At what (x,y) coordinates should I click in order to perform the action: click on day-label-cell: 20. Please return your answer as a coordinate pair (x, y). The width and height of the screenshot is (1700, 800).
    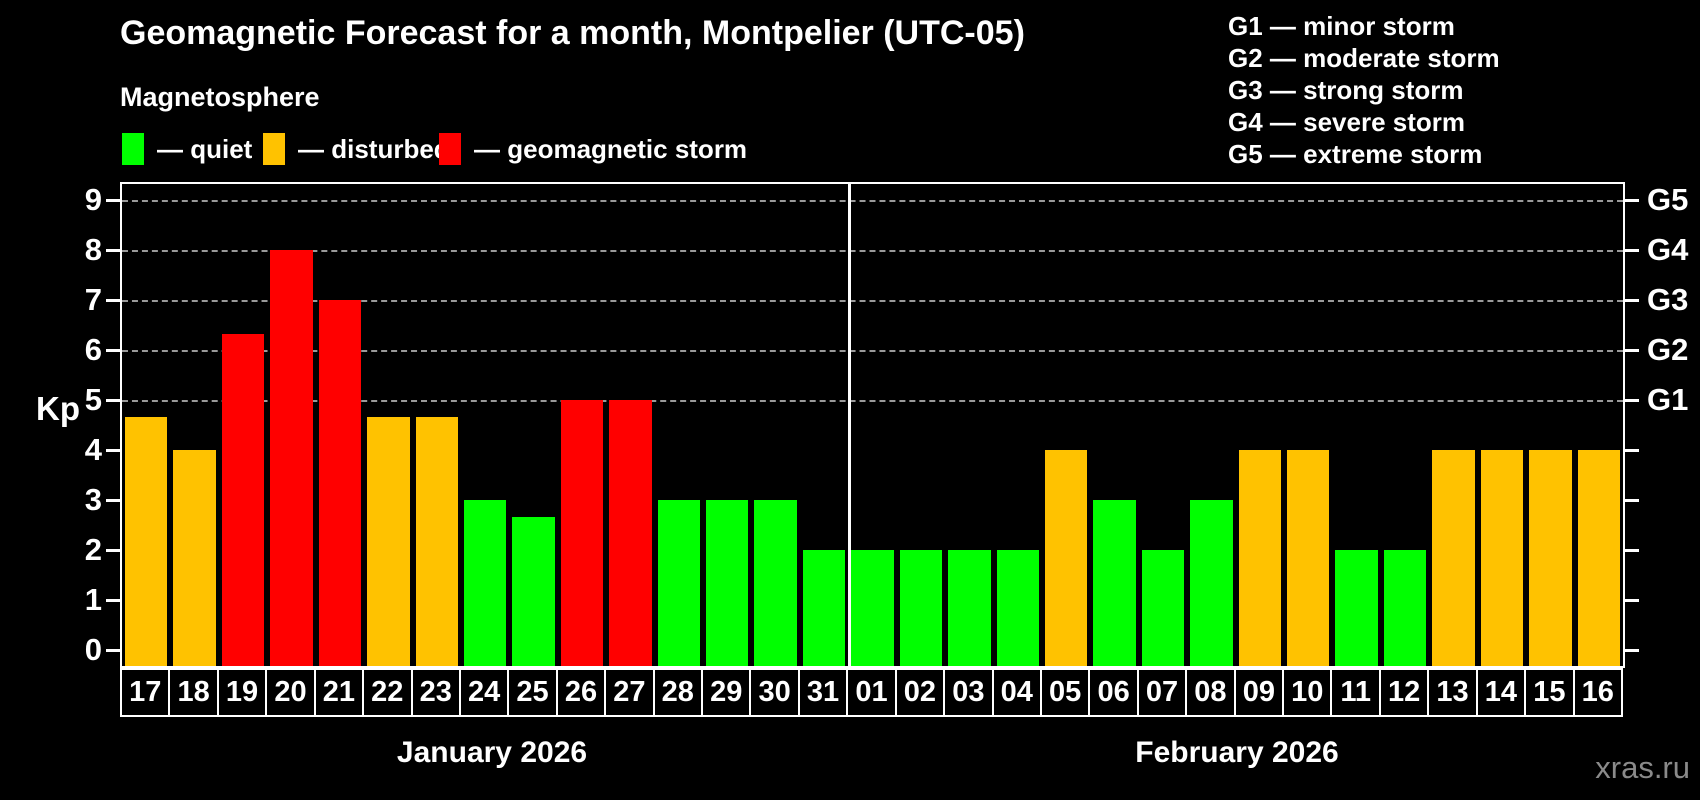
    Looking at the image, I should click on (290, 692).